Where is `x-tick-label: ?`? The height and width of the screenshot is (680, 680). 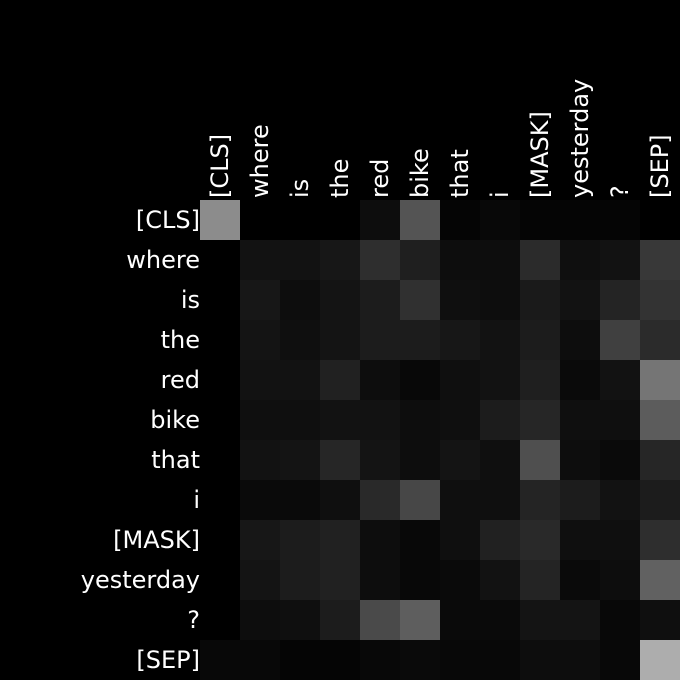
x-tick-label: ? is located at coordinates (620, 191).